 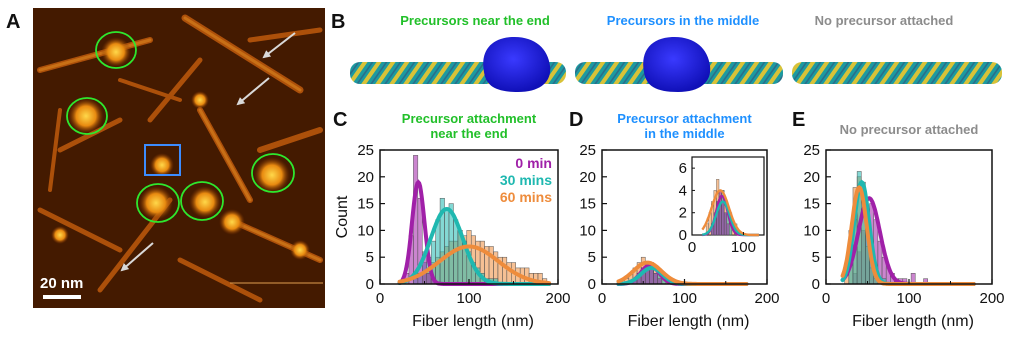 What do you see at coordinates (62, 297) in the screenshot?
I see `scale-bar` at bounding box center [62, 297].